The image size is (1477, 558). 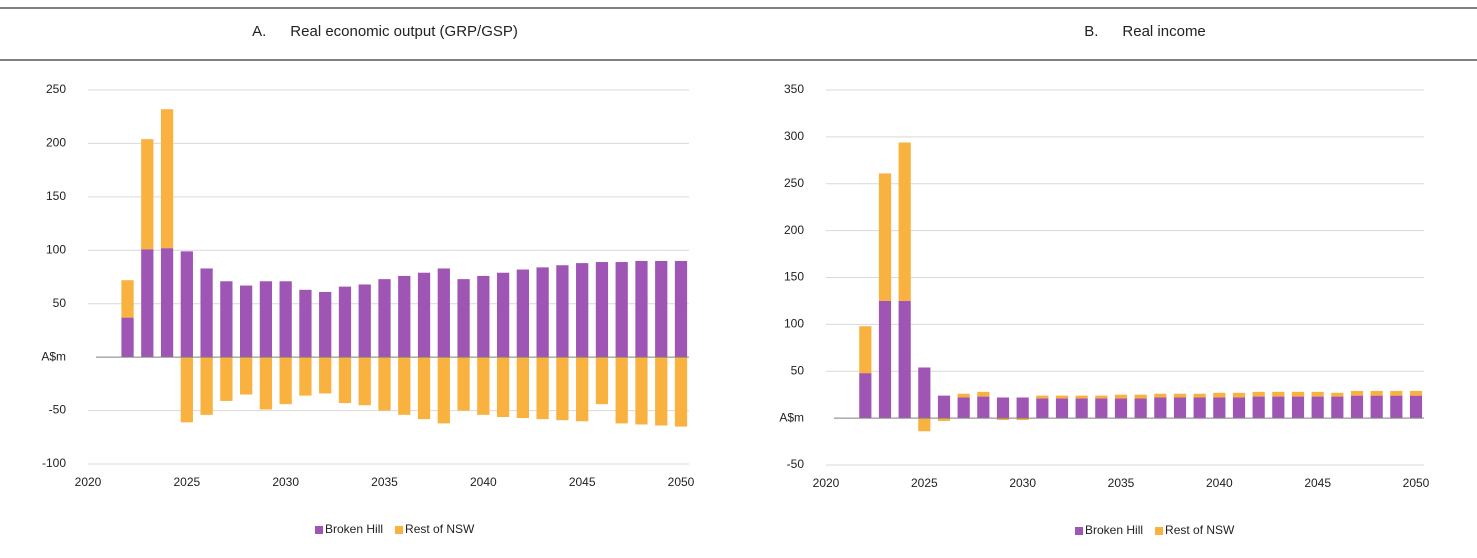 I want to click on y-tick-label: 250, so click(x=56, y=89).